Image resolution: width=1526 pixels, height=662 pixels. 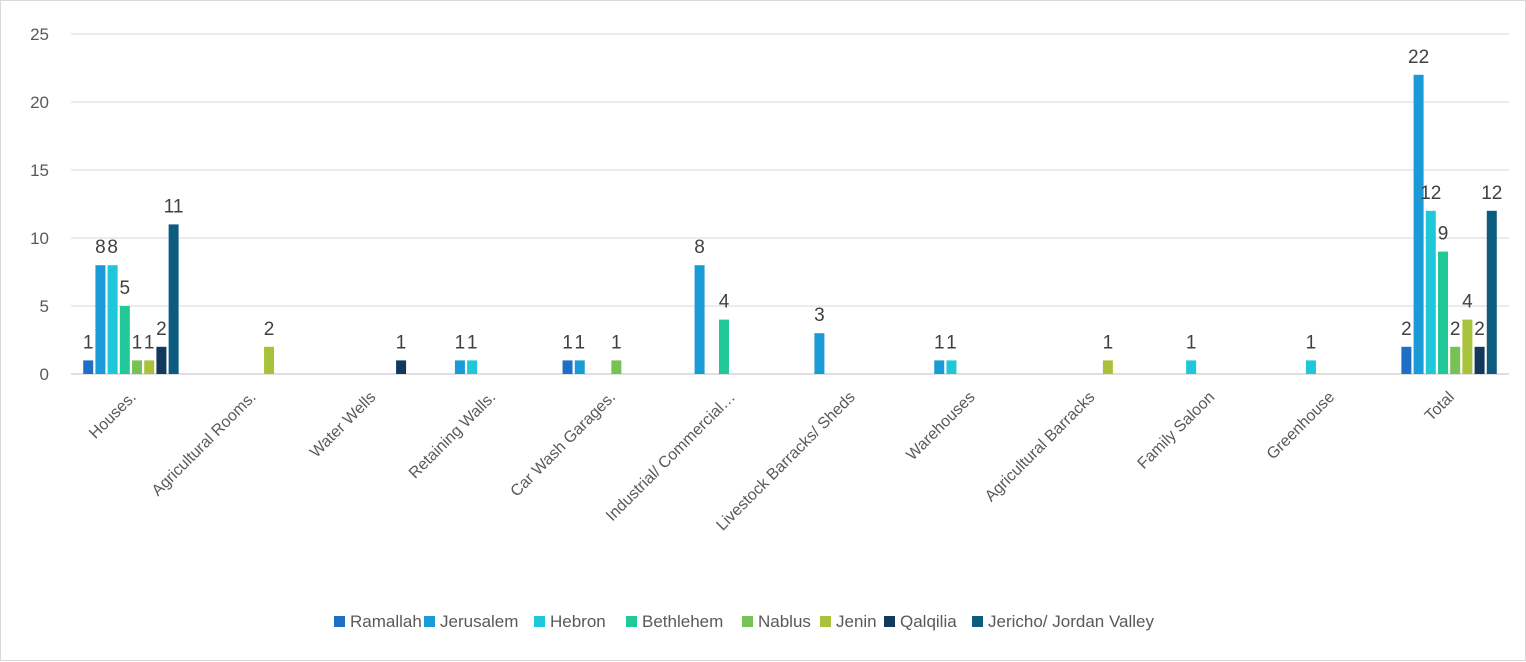 What do you see at coordinates (44, 306) in the screenshot?
I see `y-tick-label: 5` at bounding box center [44, 306].